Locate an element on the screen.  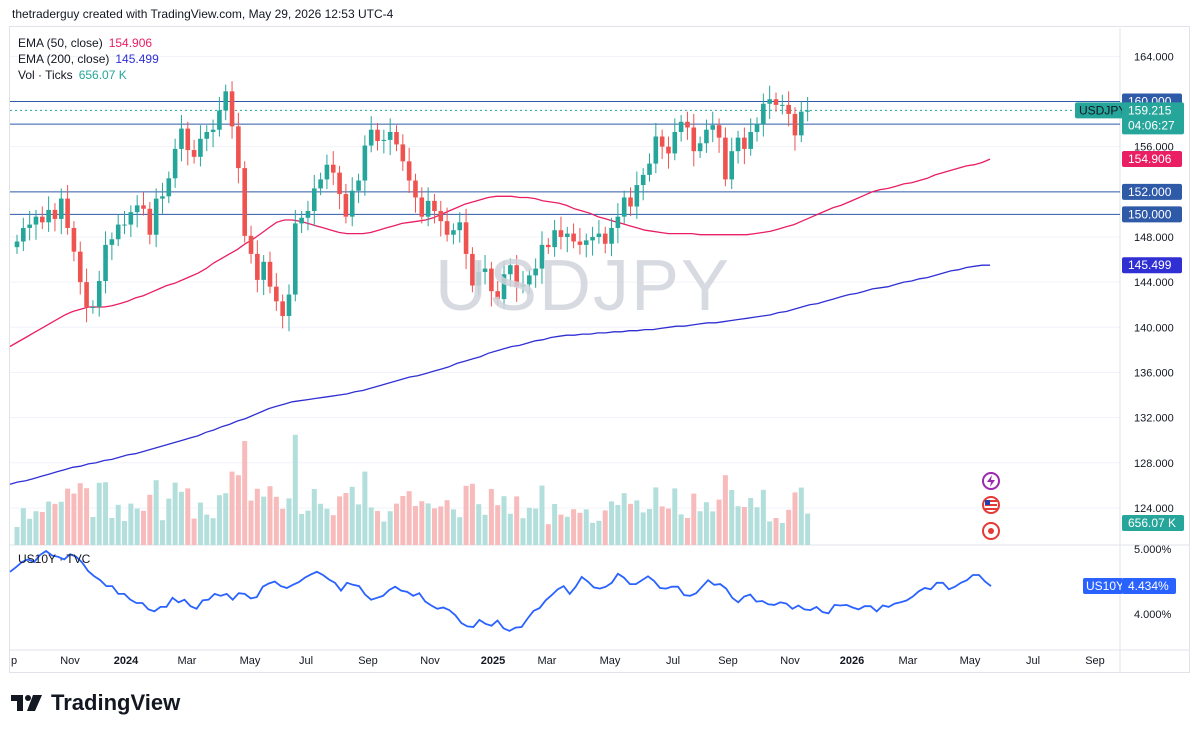
y-tick-label: 144.000 is located at coordinates (1154, 283).